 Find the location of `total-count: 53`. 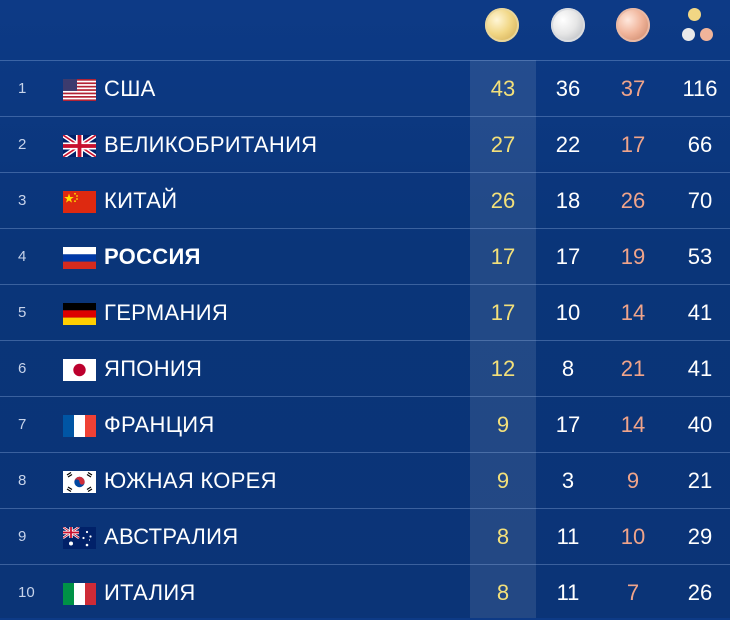

total-count: 53 is located at coordinates (700, 256).